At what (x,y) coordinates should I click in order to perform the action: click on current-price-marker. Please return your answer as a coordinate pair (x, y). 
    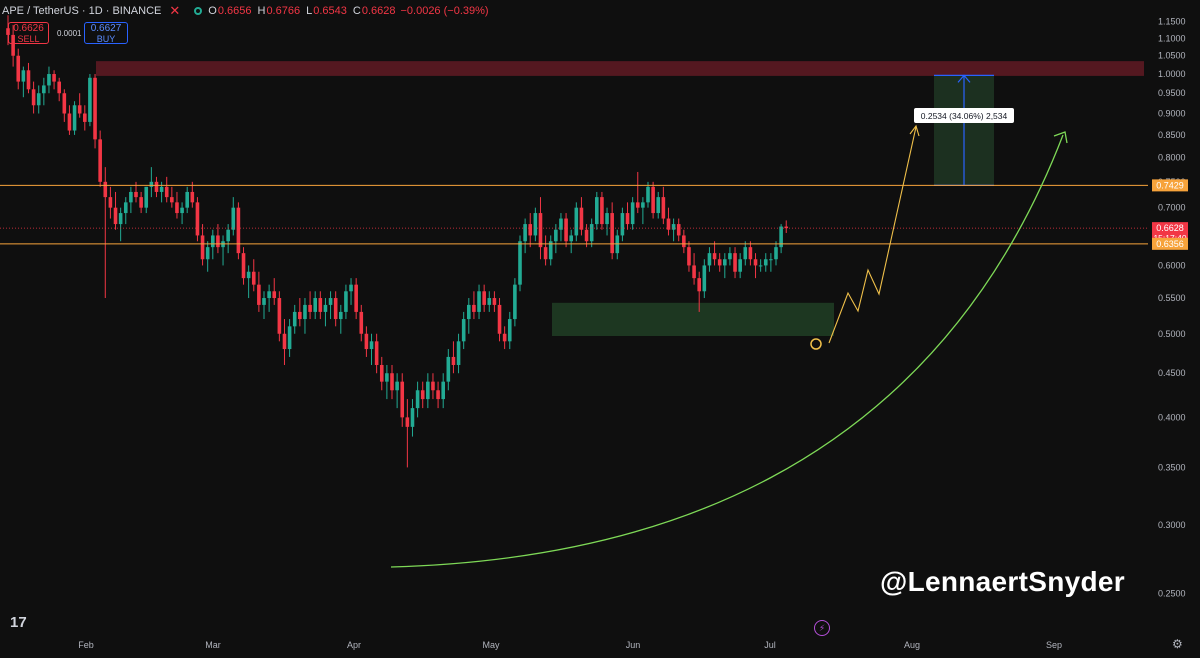
    Looking at the image, I should click on (816, 344).